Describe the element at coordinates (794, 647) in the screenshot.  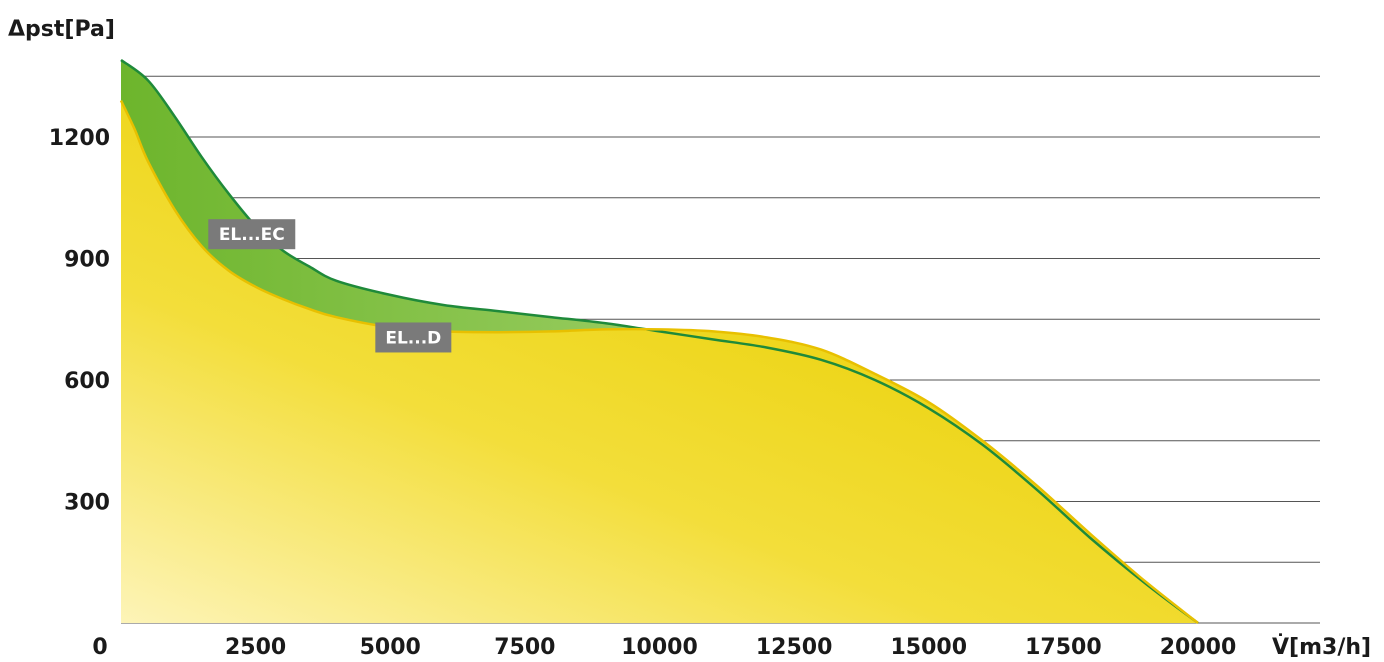
I see `x-tick-label: 12500` at that location.